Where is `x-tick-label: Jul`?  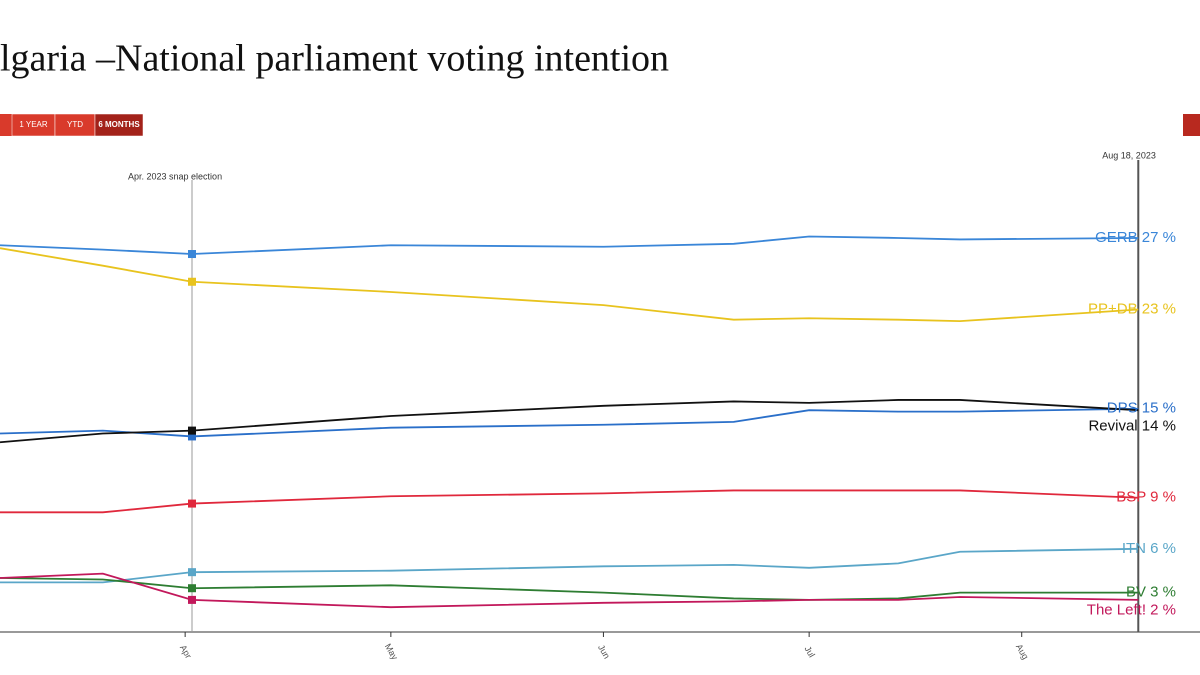
x-tick-label: Jul is located at coordinates (809, 651).